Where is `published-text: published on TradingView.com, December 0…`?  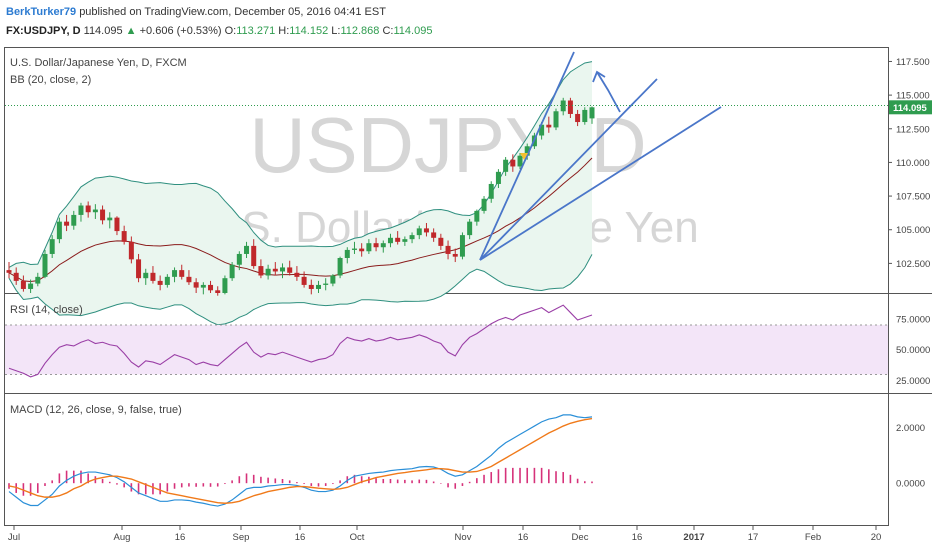 published-text: published on TradingView.com, December 0… is located at coordinates (232, 12).